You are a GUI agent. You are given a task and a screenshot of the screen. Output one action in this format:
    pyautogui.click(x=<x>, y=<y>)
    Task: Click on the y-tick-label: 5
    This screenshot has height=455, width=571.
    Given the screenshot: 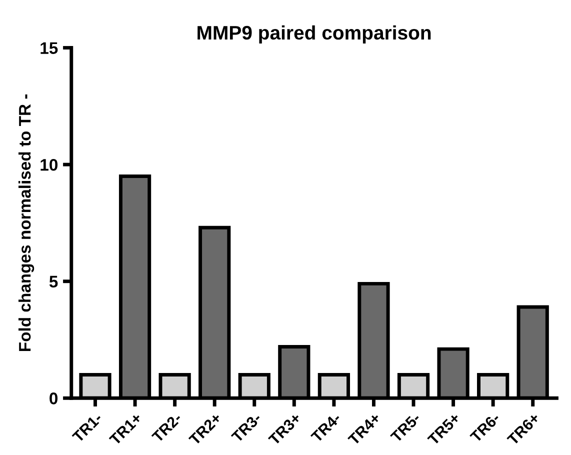 What is the action you would take?
    pyautogui.click(x=53, y=282)
    